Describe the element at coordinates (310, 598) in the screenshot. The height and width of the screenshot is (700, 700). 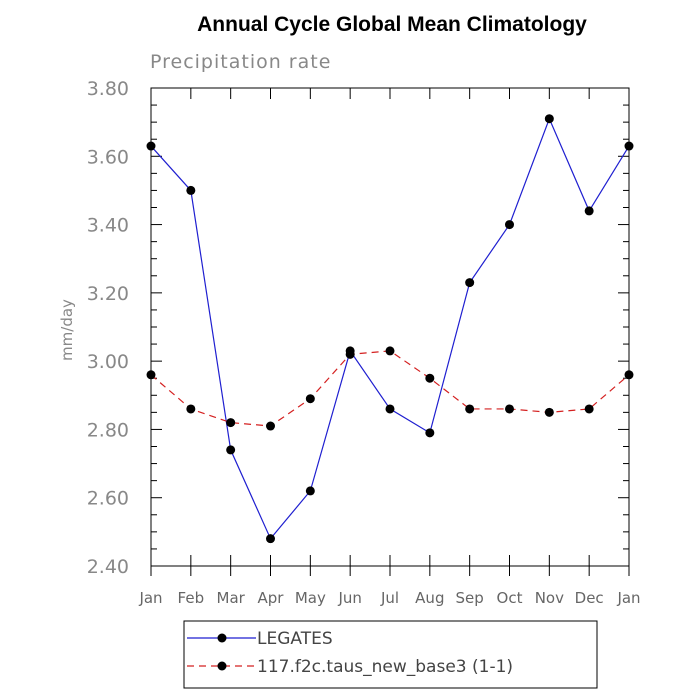
I see `x-tick-label: May` at that location.